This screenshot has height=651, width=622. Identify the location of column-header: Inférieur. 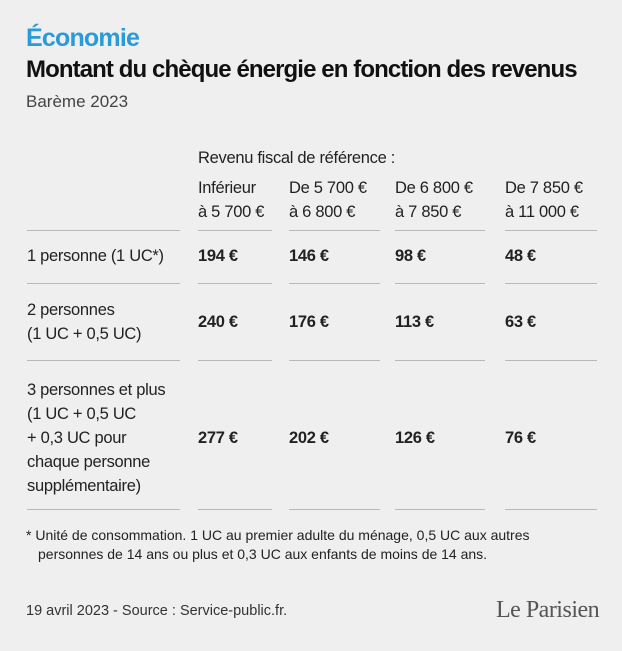
(227, 188).